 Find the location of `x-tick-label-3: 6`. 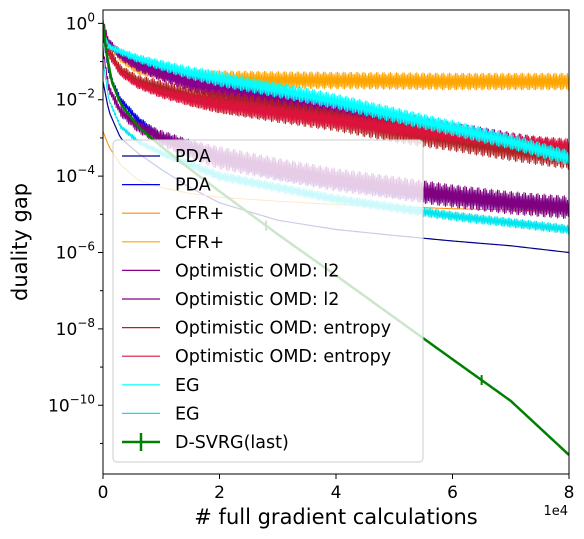

x-tick-label-3: 6 is located at coordinates (452, 493).